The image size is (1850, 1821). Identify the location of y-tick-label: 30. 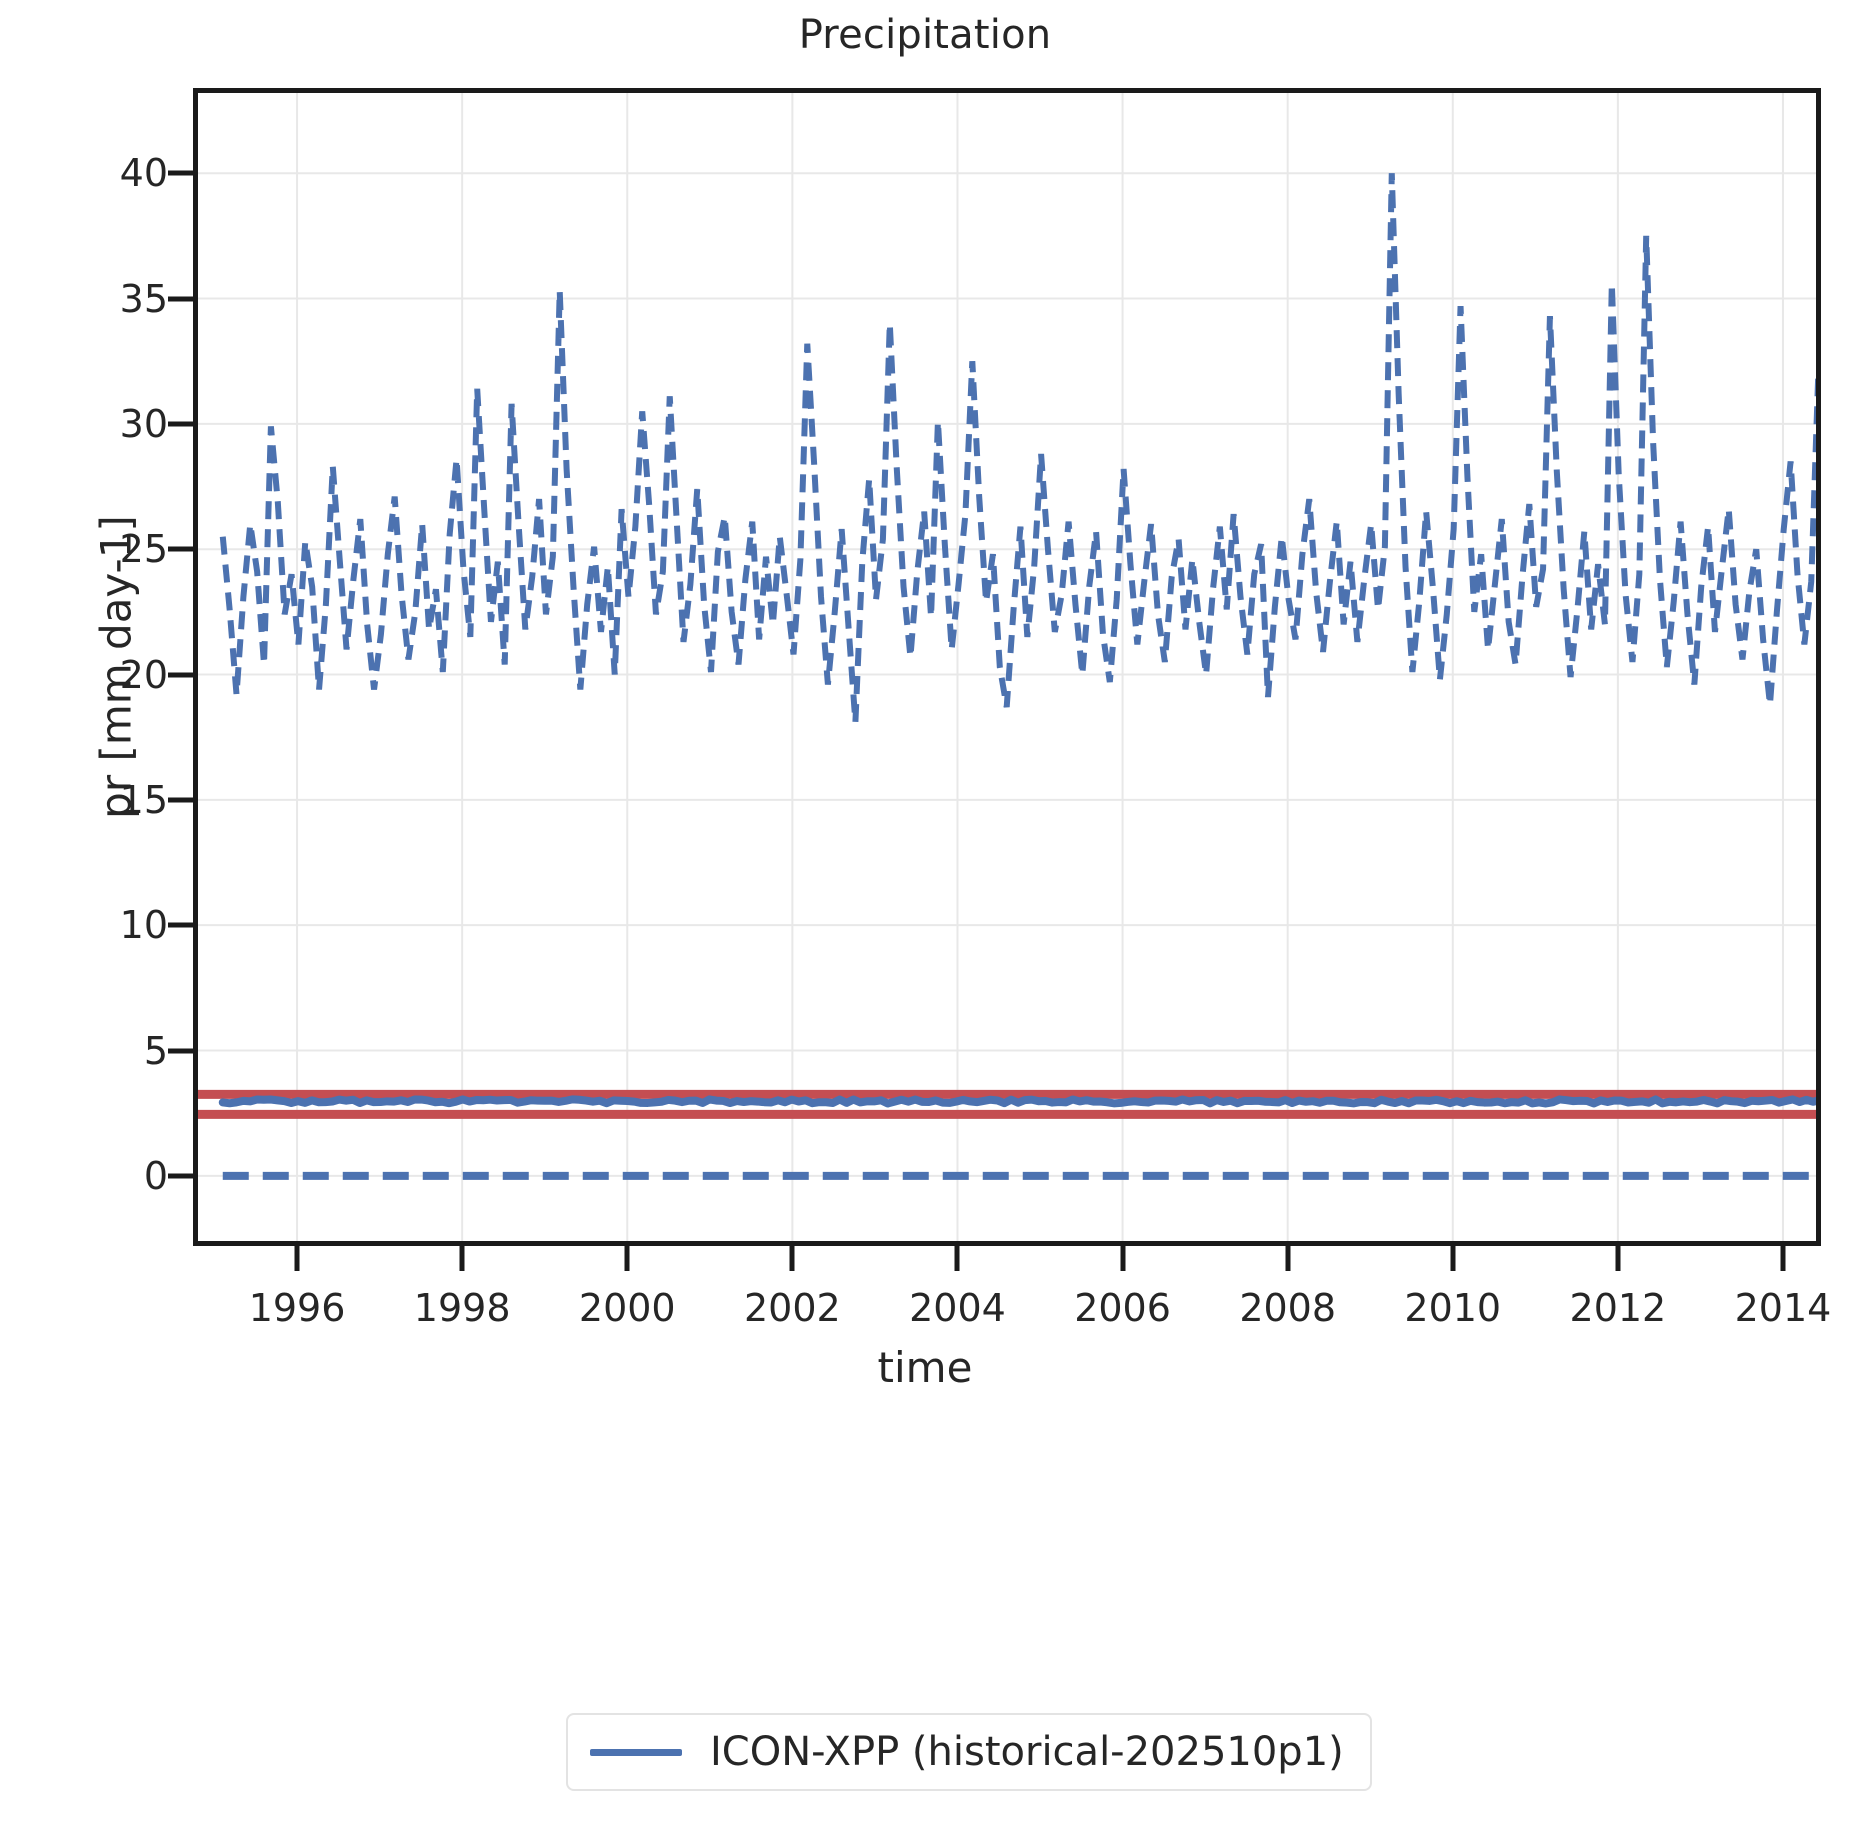
(143, 423).